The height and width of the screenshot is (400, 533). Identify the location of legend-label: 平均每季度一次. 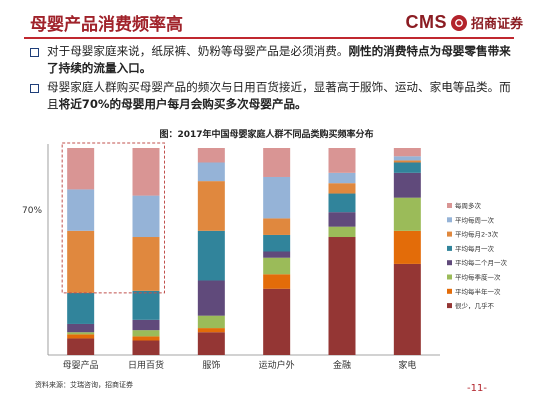
(478, 277).